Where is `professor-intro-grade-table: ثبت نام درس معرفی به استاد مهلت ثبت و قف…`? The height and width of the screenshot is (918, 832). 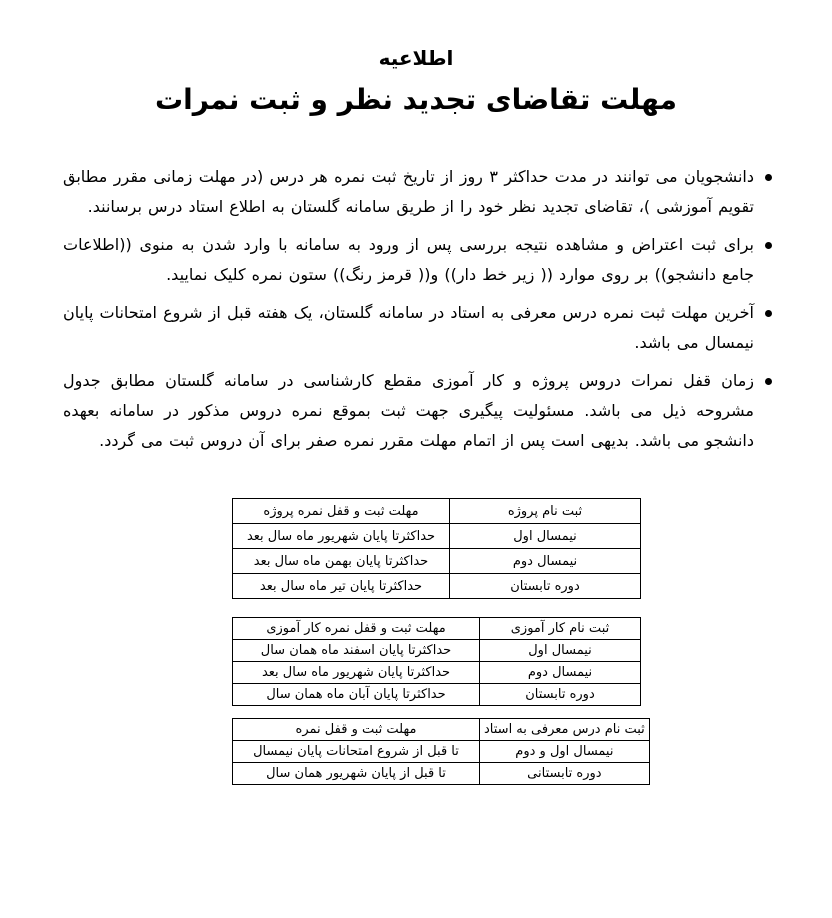 professor-intro-grade-table: ثبت نام درس معرفی به استاد مهلت ثبت و قف… is located at coordinates (441, 751).